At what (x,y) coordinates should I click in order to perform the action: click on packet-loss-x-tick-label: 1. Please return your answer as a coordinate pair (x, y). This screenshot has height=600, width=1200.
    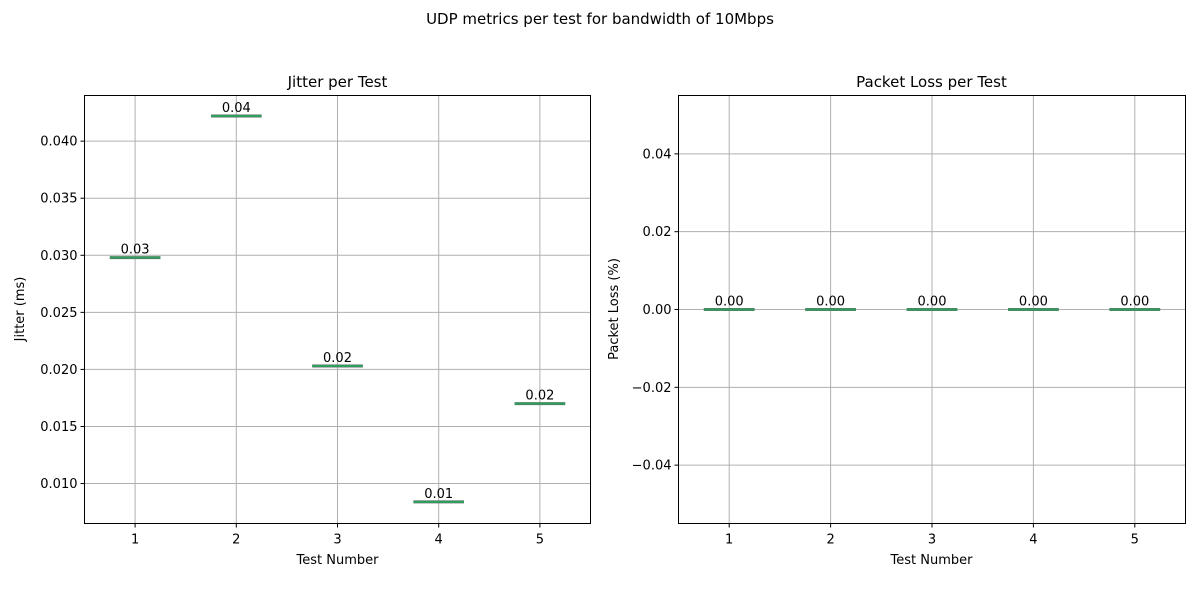
    Looking at the image, I should click on (729, 540).